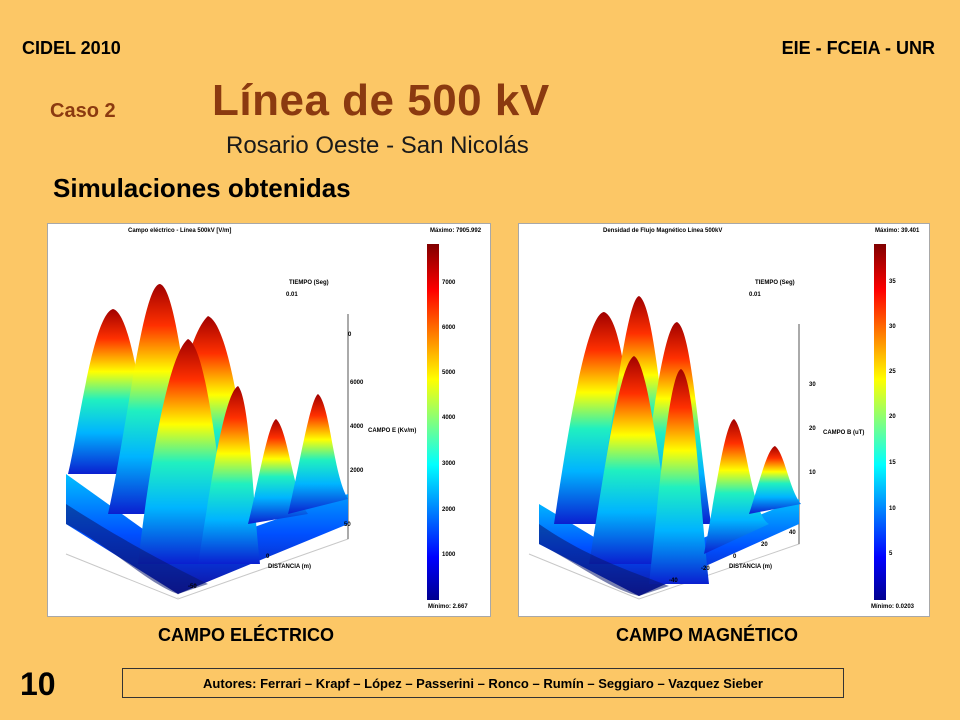 This screenshot has width=960, height=720. Describe the element at coordinates (268, 557) in the screenshot. I see `electric-x-tick: 0` at that location.